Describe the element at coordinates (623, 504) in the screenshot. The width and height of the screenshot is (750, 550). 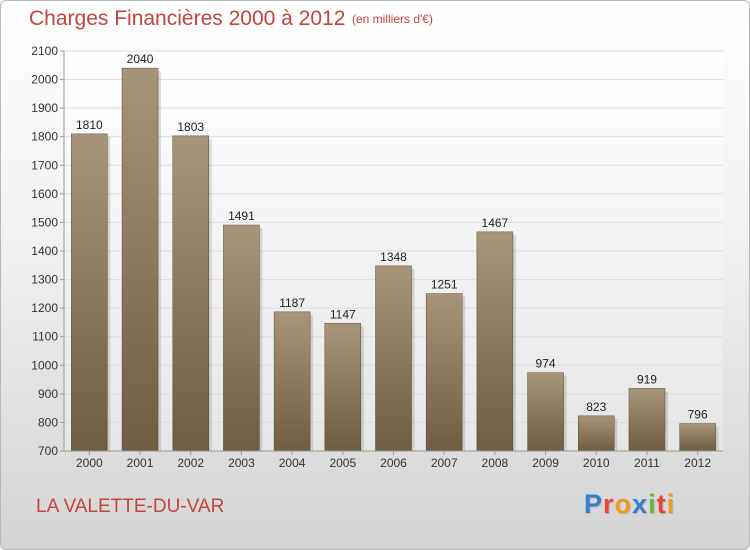
I see `logo-letter: o` at that location.